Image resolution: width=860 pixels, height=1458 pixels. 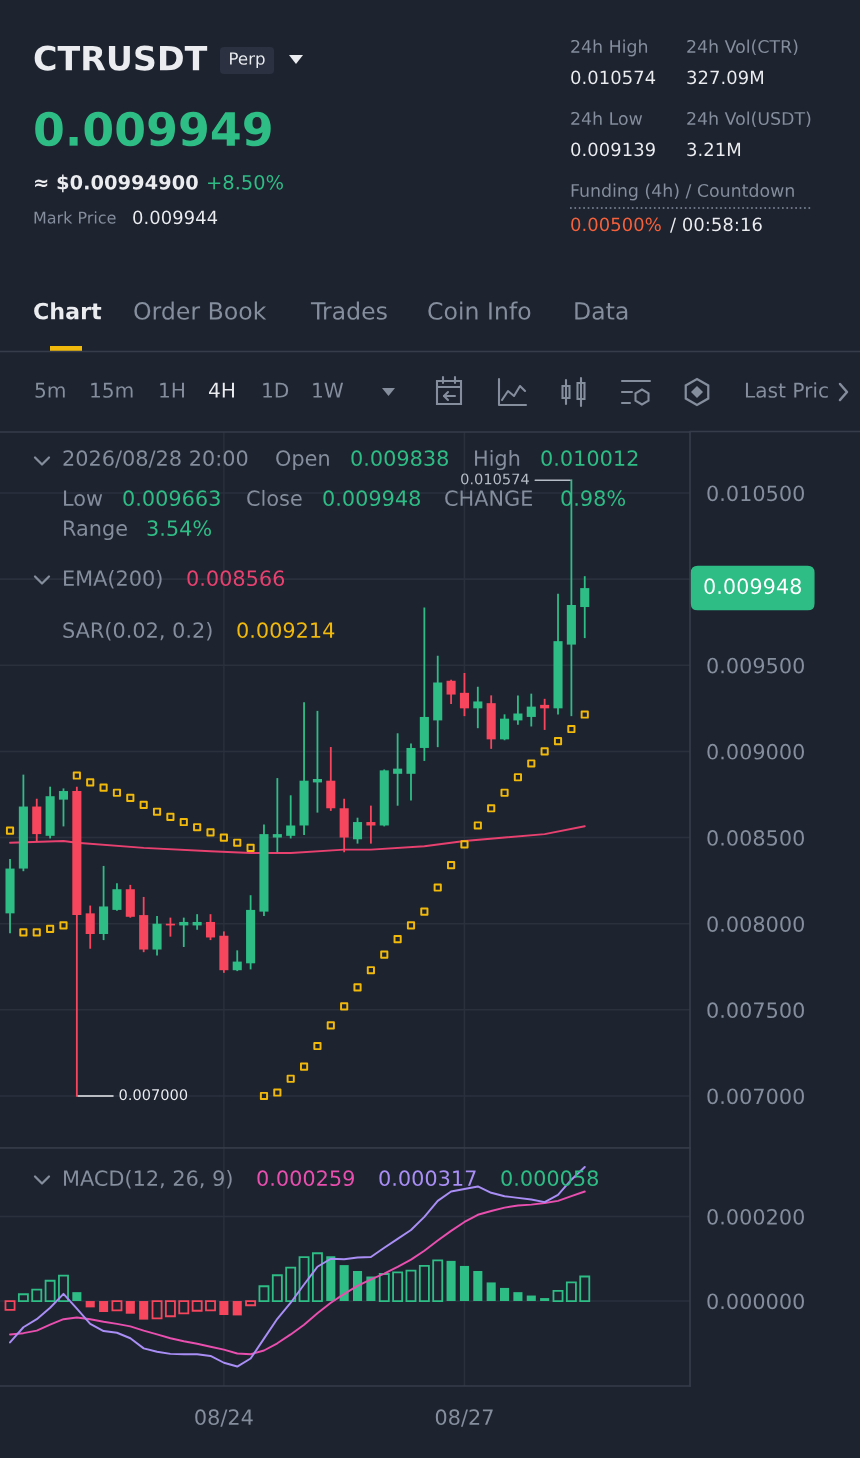 I want to click on y-tick-label: 0.008500, so click(x=755, y=838).